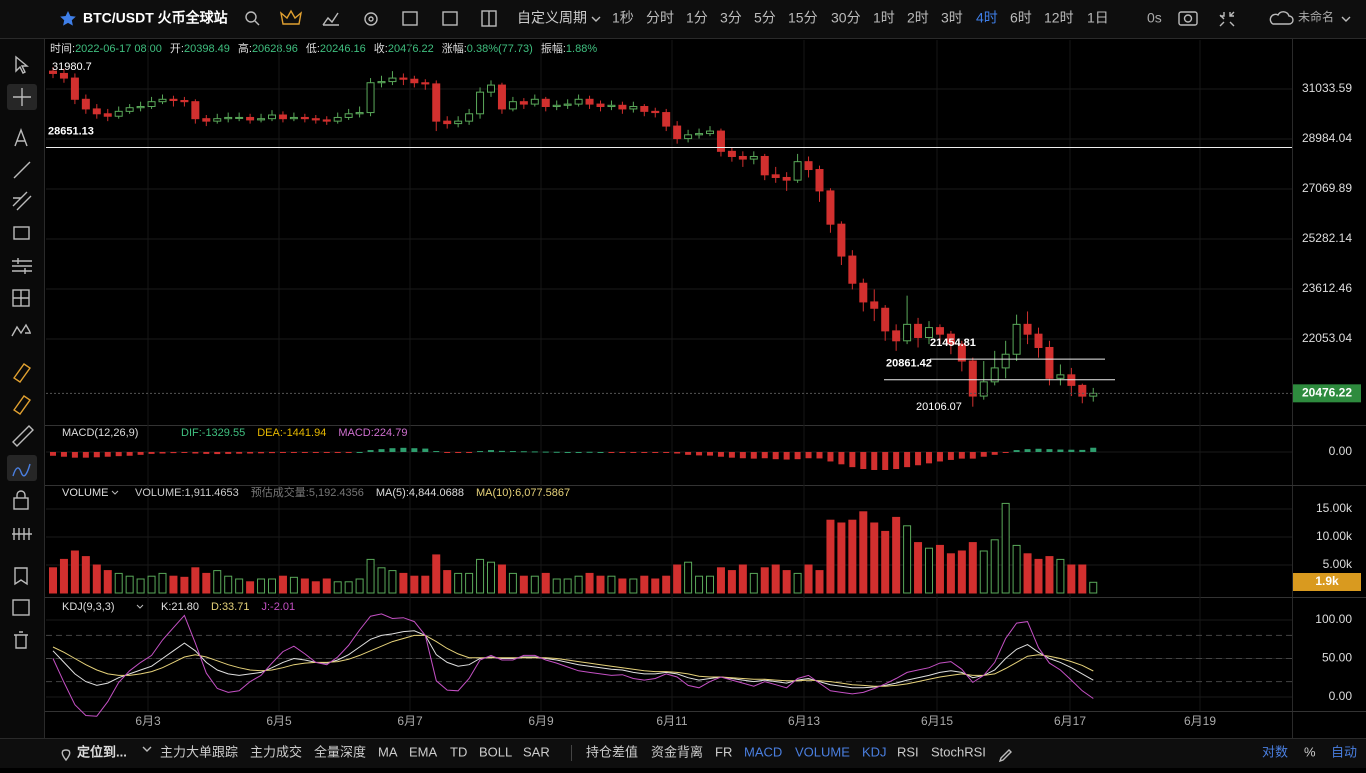 This screenshot has width=1366, height=773. What do you see at coordinates (1334, 536) in the screenshot?
I see `y-tick-label: 10.00k` at bounding box center [1334, 536].